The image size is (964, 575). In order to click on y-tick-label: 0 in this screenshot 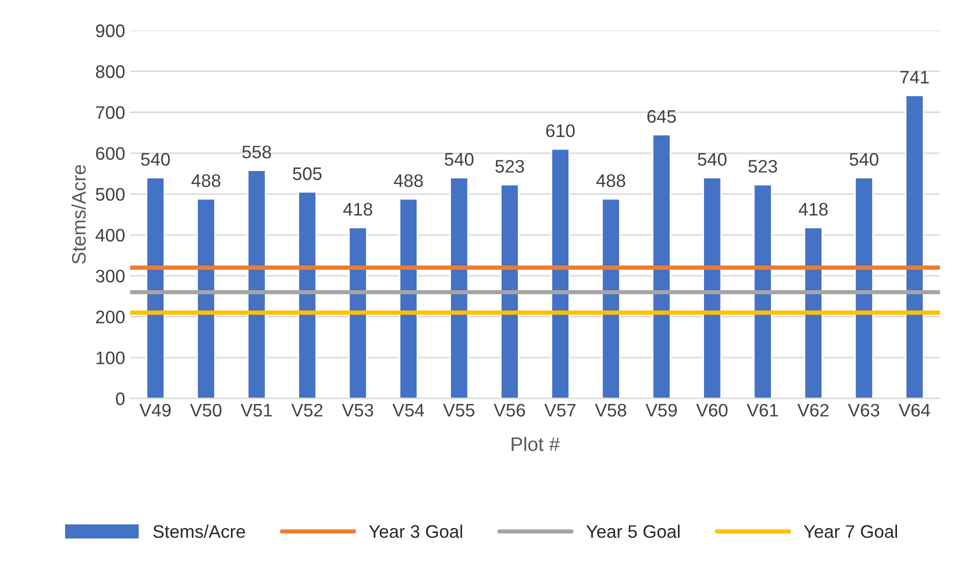, I will do `click(120, 399)`.